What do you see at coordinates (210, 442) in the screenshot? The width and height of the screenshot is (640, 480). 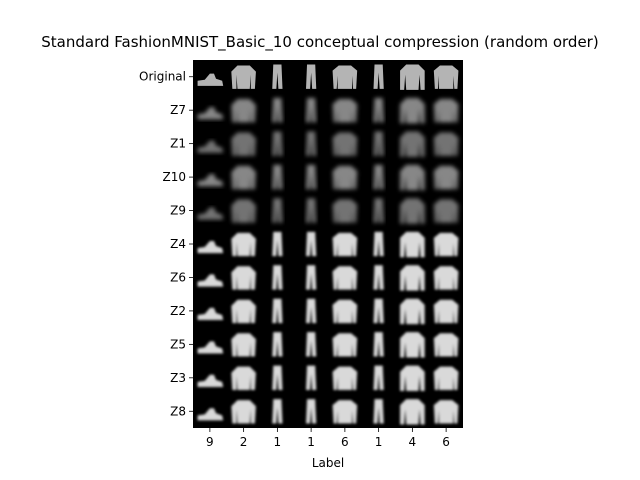 I see `column-label: 9` at bounding box center [210, 442].